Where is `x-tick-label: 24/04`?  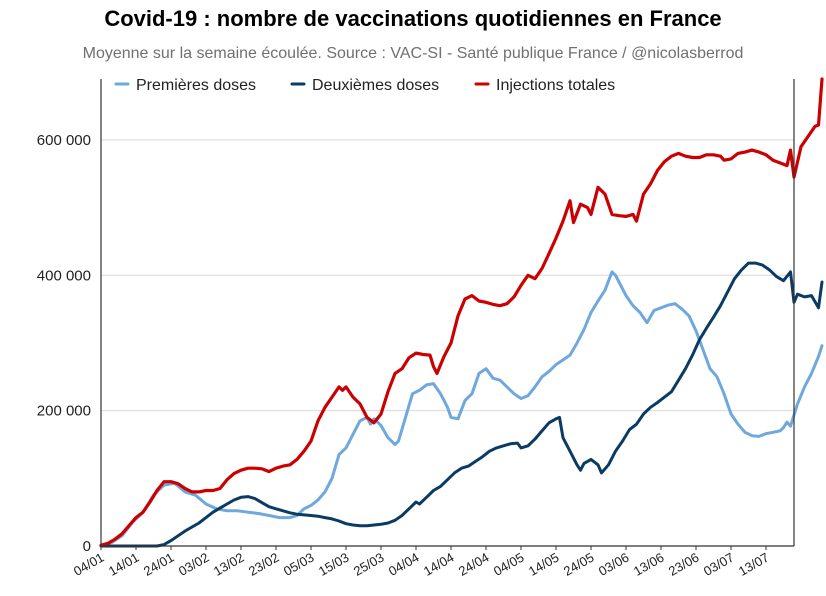
x-tick-label: 24/04 is located at coordinates (474, 564).